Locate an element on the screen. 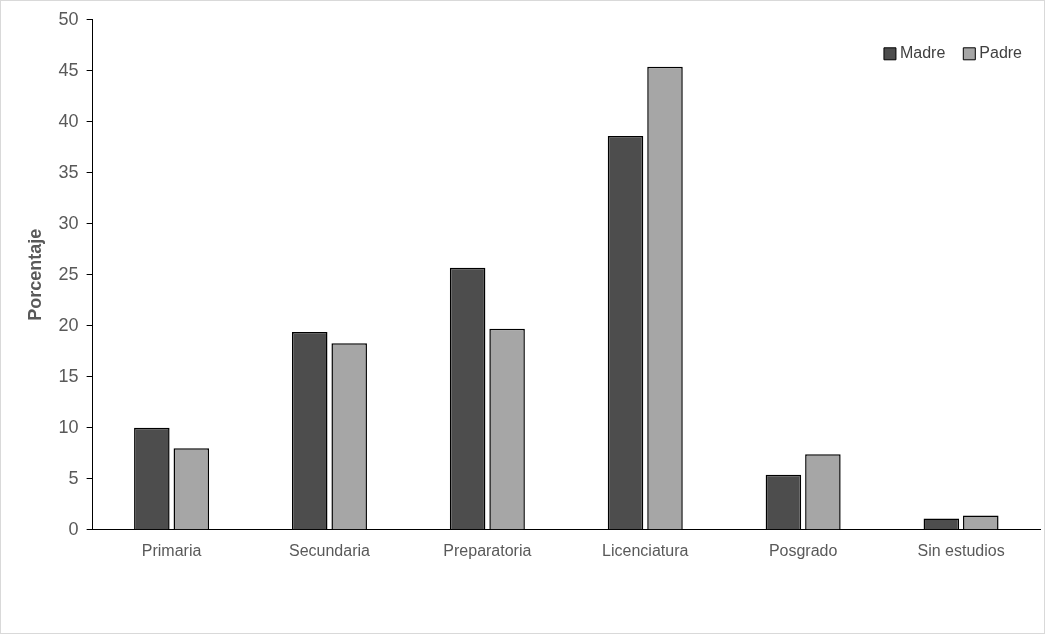 The height and width of the screenshot is (634, 1045). y-axis-title: Porcentaje is located at coordinates (34, 274).